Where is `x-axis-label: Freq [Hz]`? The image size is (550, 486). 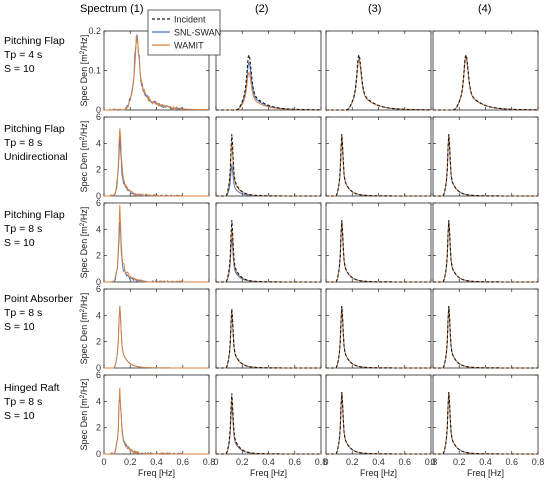
x-axis-label: Freq [Hz] is located at coordinates (268, 473).